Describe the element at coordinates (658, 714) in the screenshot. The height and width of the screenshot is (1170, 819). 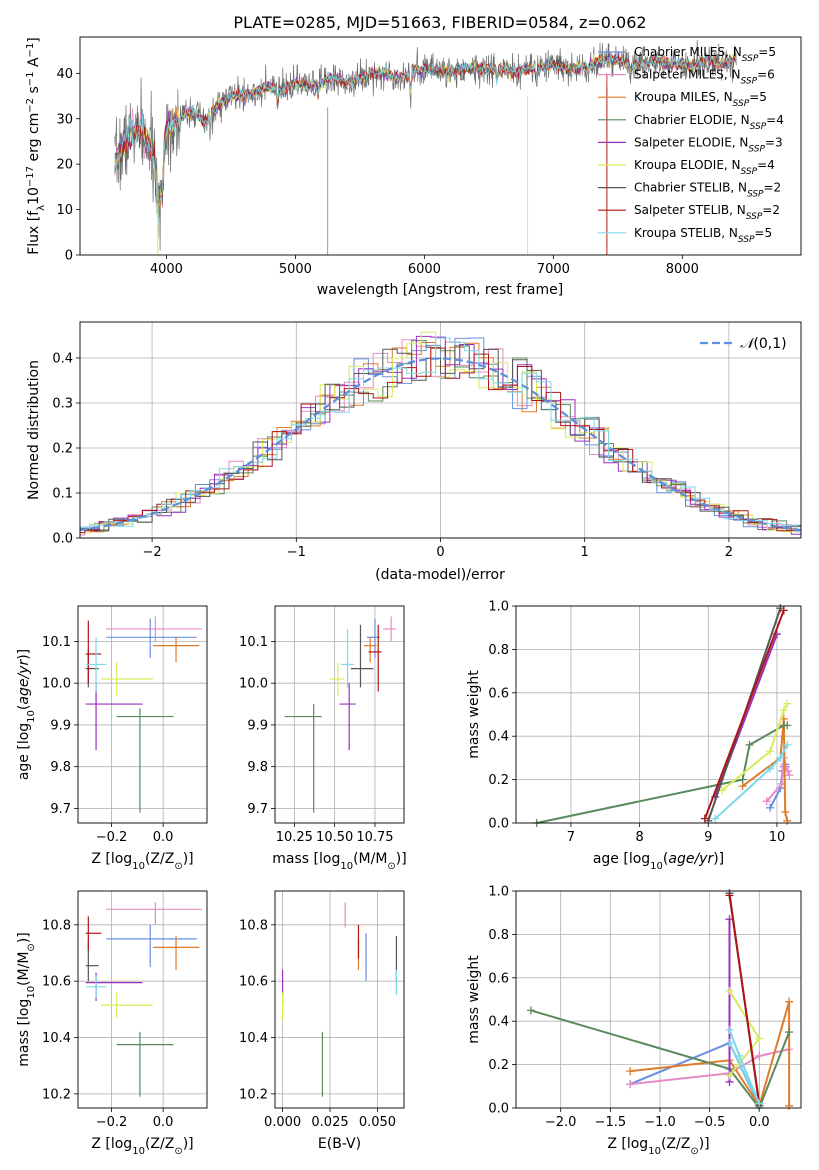
I see `age-weight-frame` at that location.